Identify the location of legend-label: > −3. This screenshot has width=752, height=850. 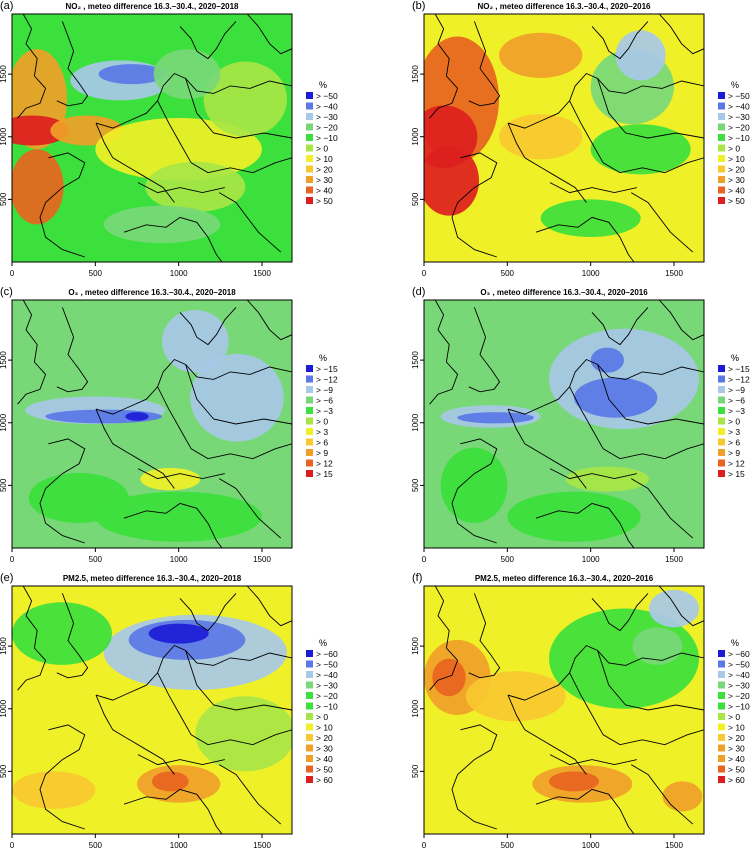
(736, 411).